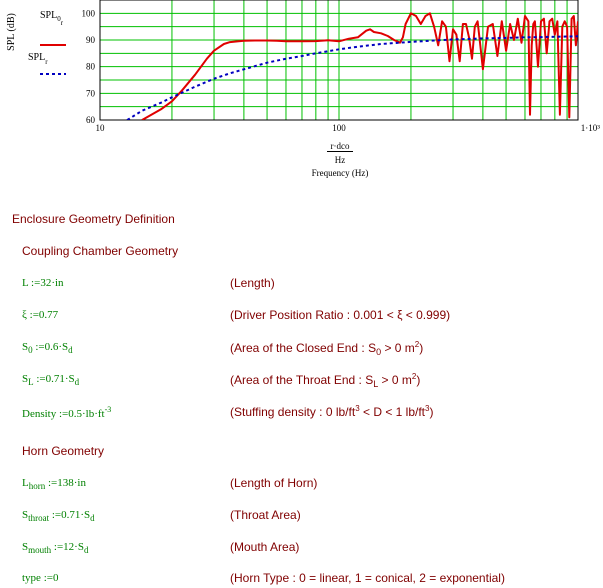 This screenshot has width=603, height=588. I want to click on section-title: Enclosure Geometry Definition, so click(93, 219).